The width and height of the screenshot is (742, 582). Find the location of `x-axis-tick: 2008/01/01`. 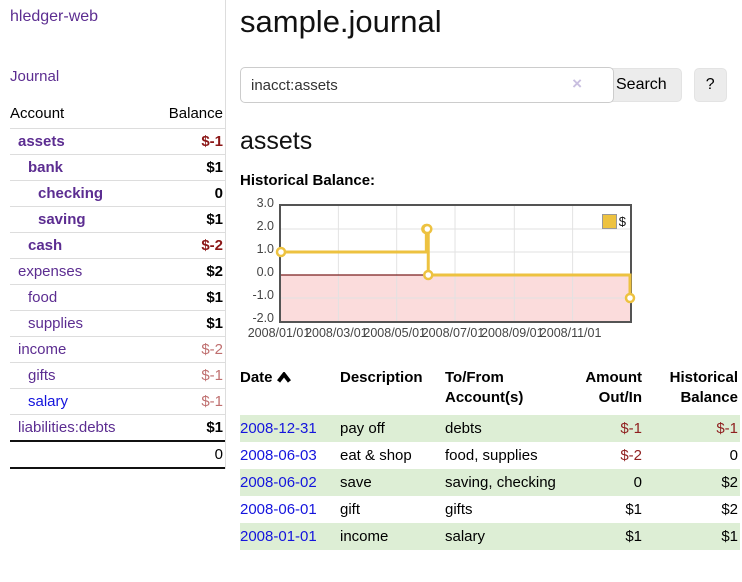

x-axis-tick: 2008/01/01 is located at coordinates (279, 333).